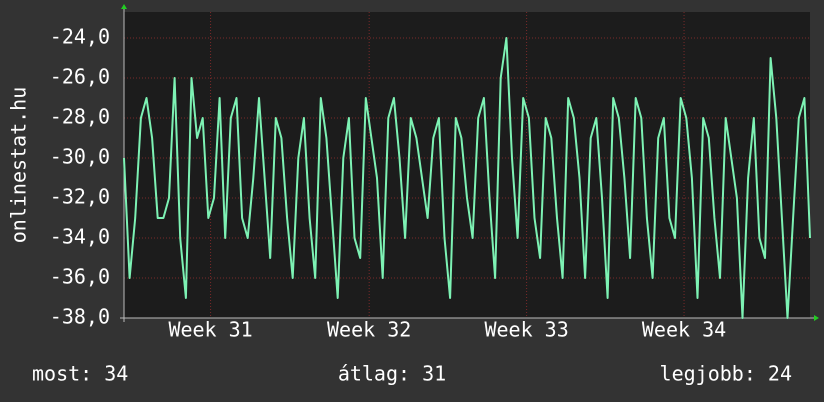 Image resolution: width=824 pixels, height=402 pixels. Describe the element at coordinates (80, 317) in the screenshot. I see `y-tick-label: -38,0` at that location.